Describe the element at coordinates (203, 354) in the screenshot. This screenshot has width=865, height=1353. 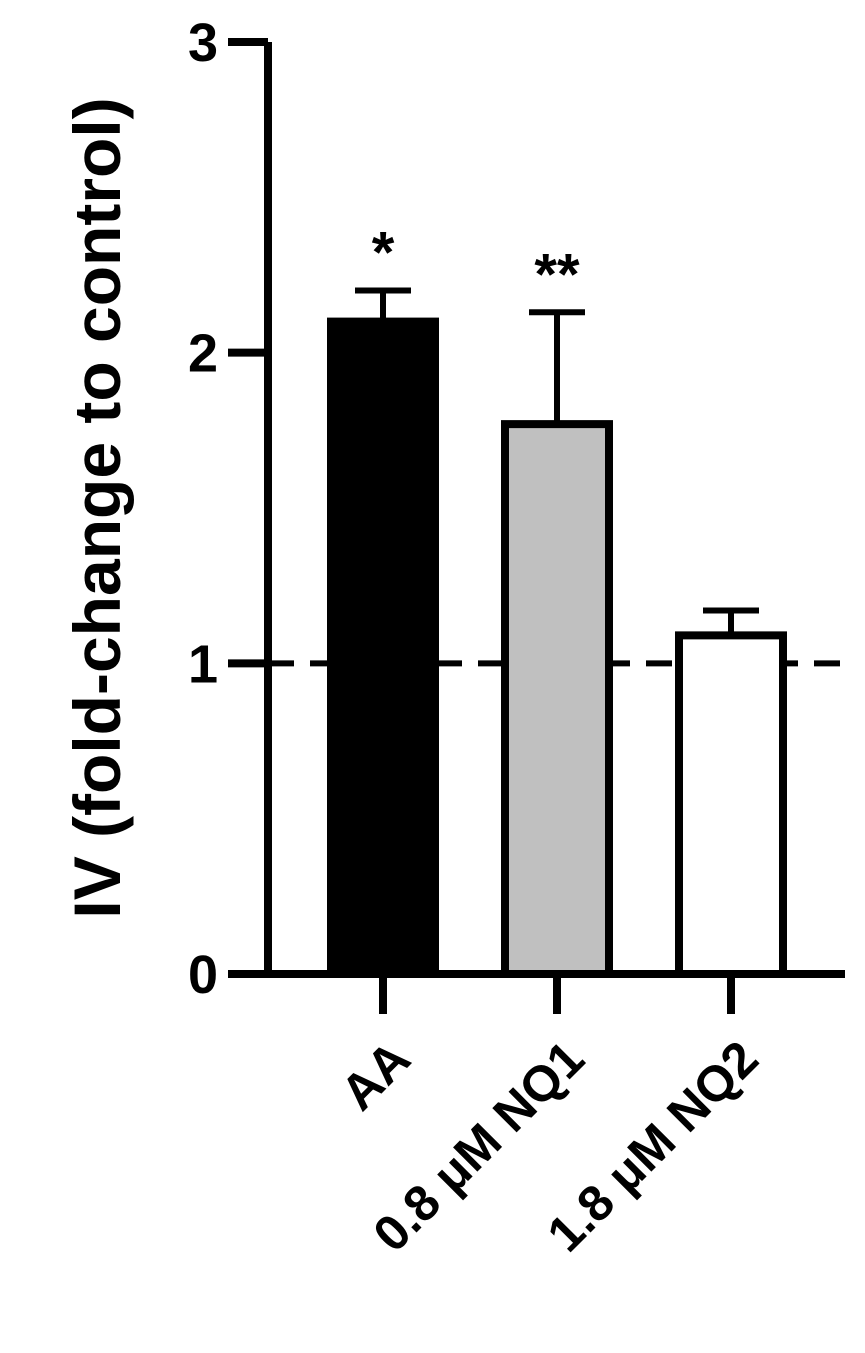
I see `y-tick-label: 2` at that location.